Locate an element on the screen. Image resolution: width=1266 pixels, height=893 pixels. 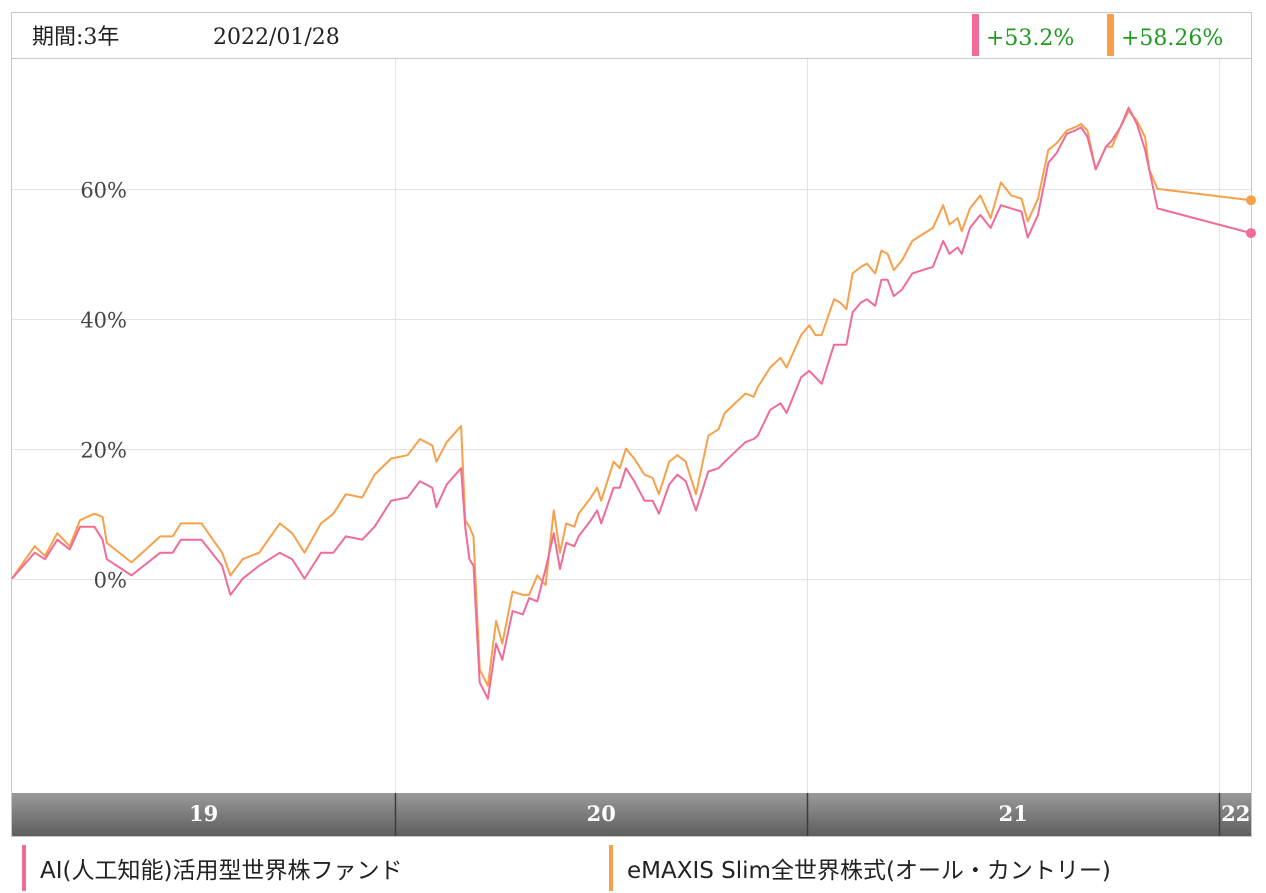
year-band: 19 20 21 22 is located at coordinates (631, 814).